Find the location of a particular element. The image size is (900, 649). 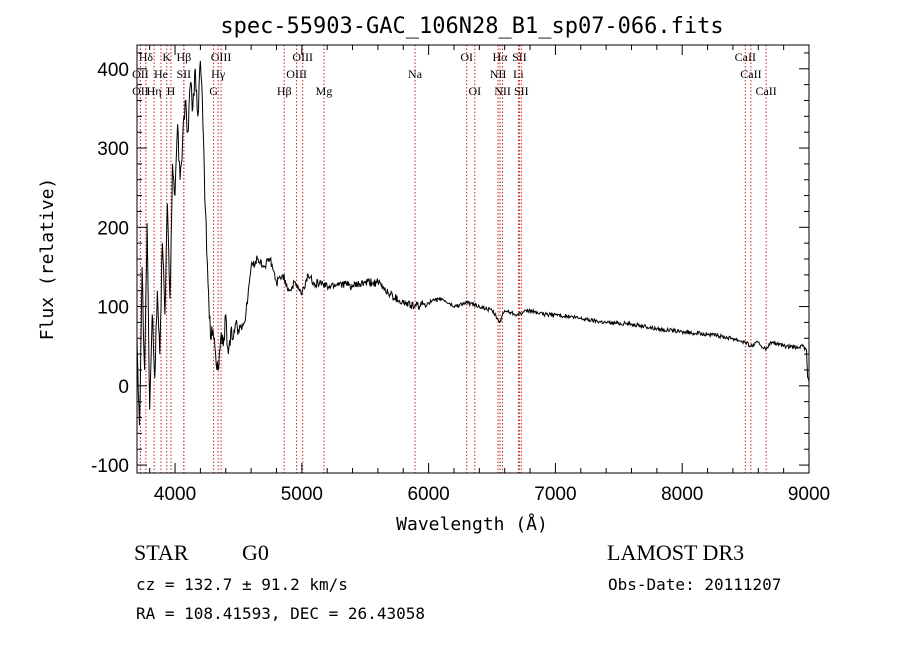

x-tick-label: 6000 is located at coordinates (428, 494).